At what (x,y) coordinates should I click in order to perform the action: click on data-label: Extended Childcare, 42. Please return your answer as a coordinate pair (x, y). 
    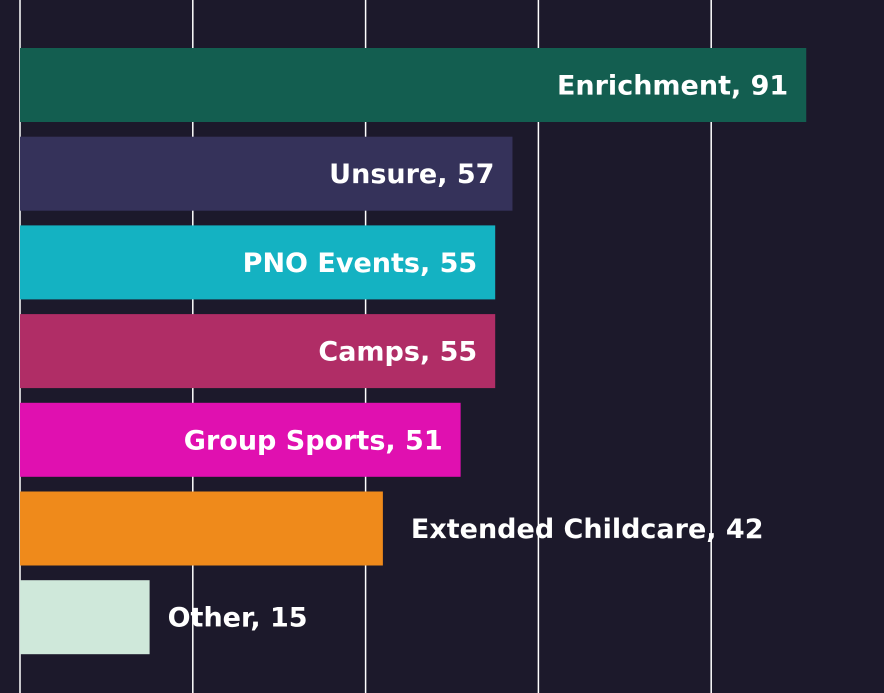
    Looking at the image, I should click on (587, 529).